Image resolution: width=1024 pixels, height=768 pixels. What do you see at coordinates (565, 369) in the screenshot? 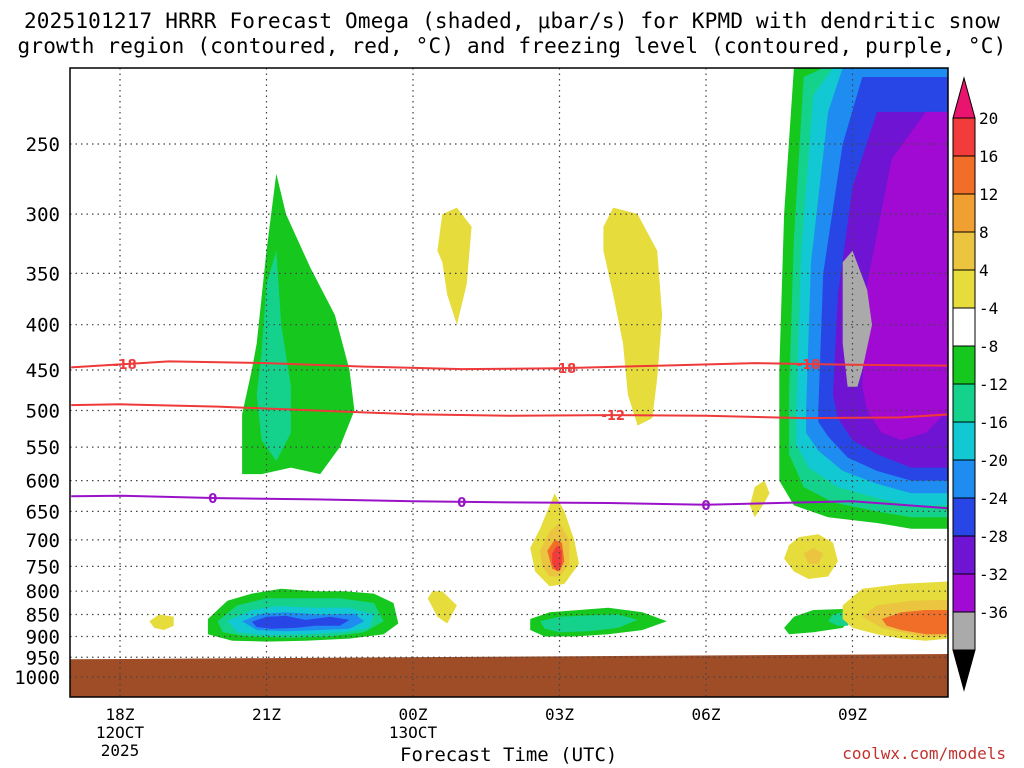
I see `contour-label-dendritic-top-1: -18` at bounding box center [565, 369].